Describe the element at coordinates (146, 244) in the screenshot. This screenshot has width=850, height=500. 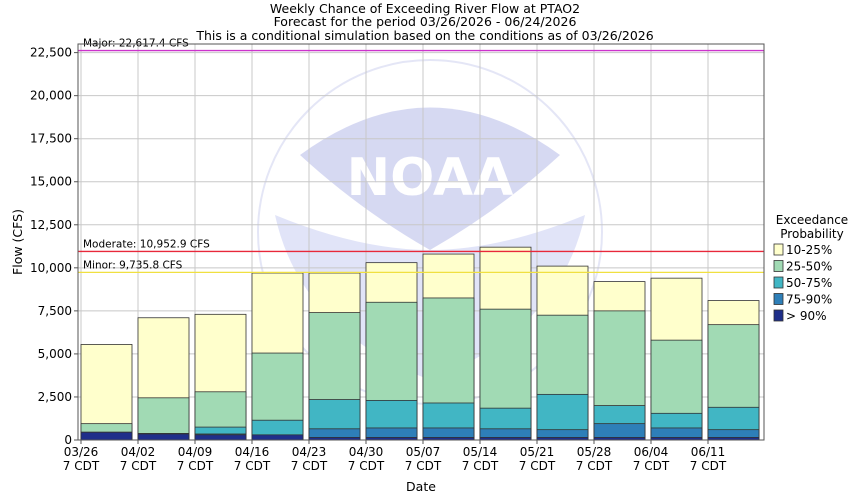
I see `threshold-label-1: Moderate: 10,952.9 CFS` at that location.